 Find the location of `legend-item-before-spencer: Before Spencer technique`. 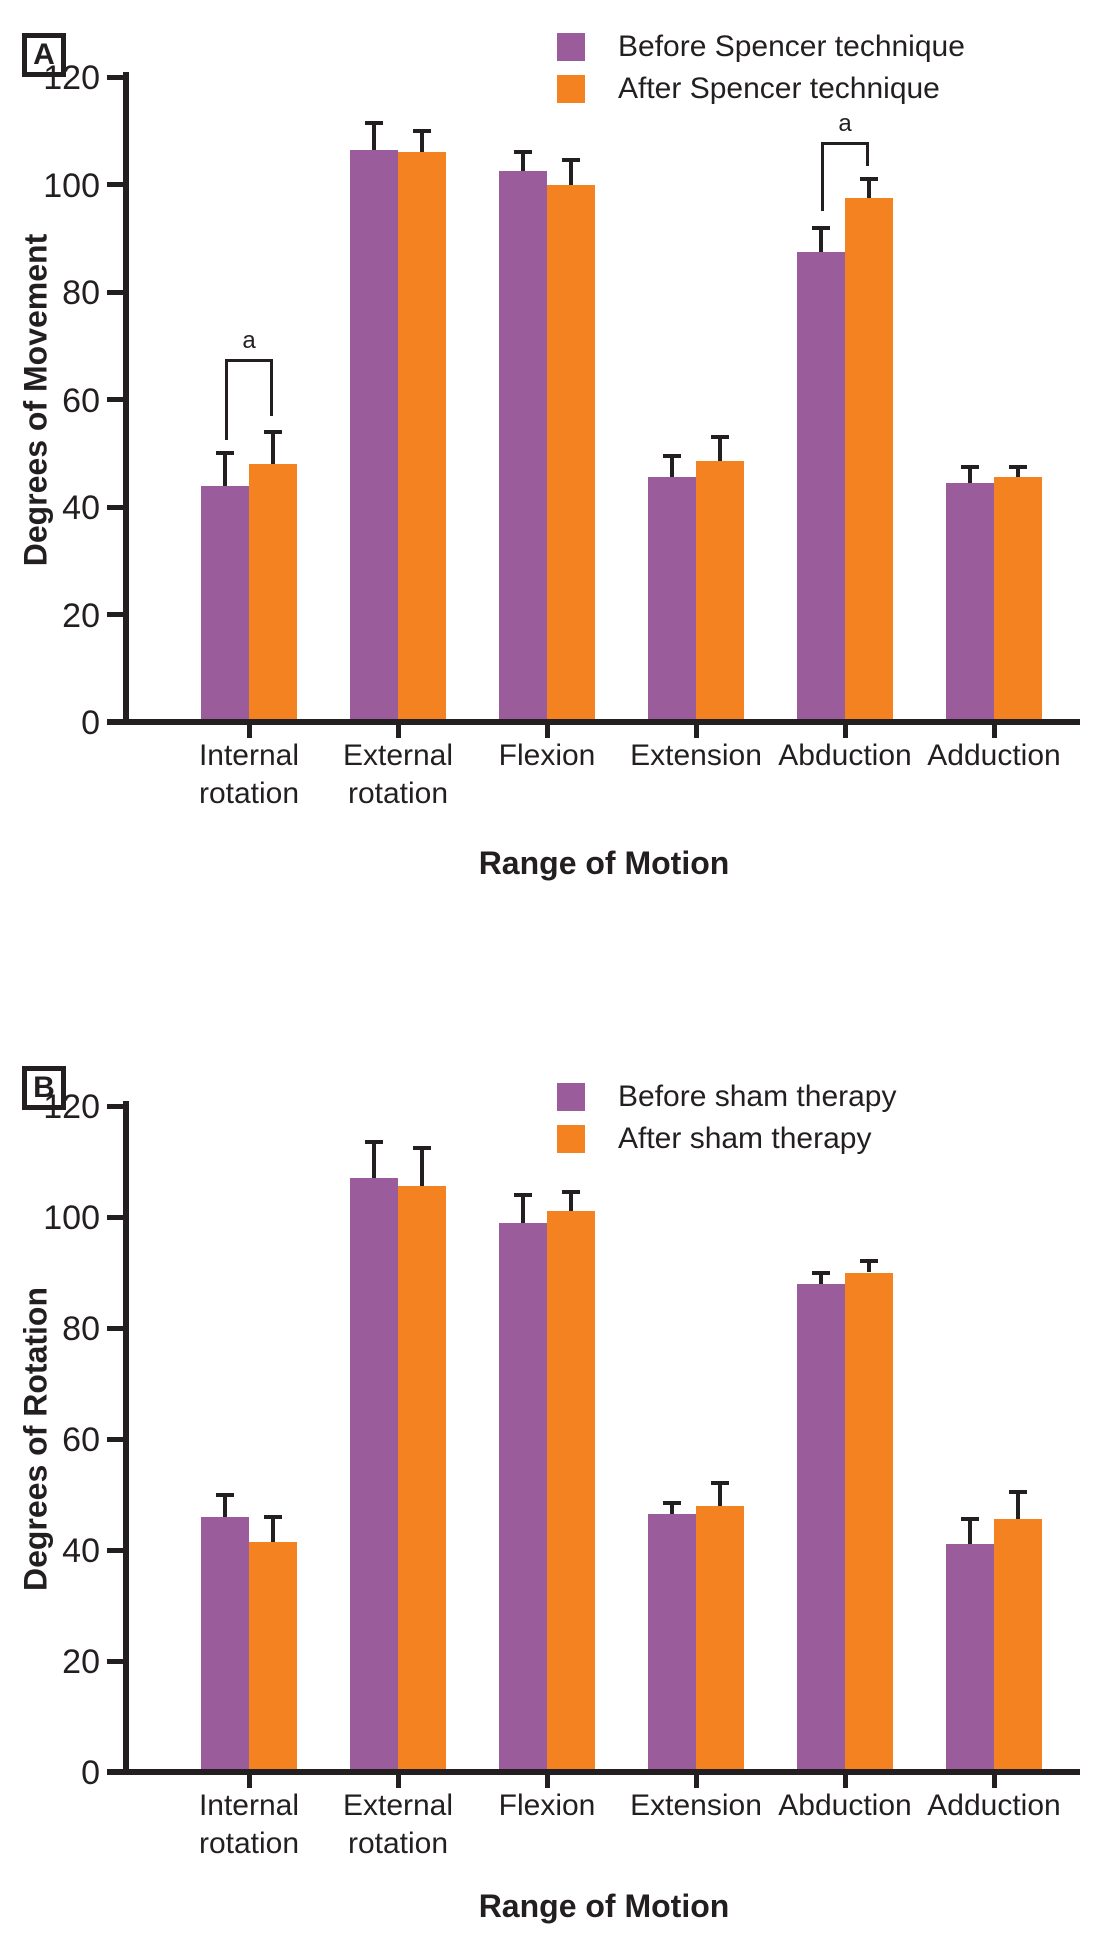

legend-item-before-spencer: Before Spencer technique is located at coordinates (761, 46).